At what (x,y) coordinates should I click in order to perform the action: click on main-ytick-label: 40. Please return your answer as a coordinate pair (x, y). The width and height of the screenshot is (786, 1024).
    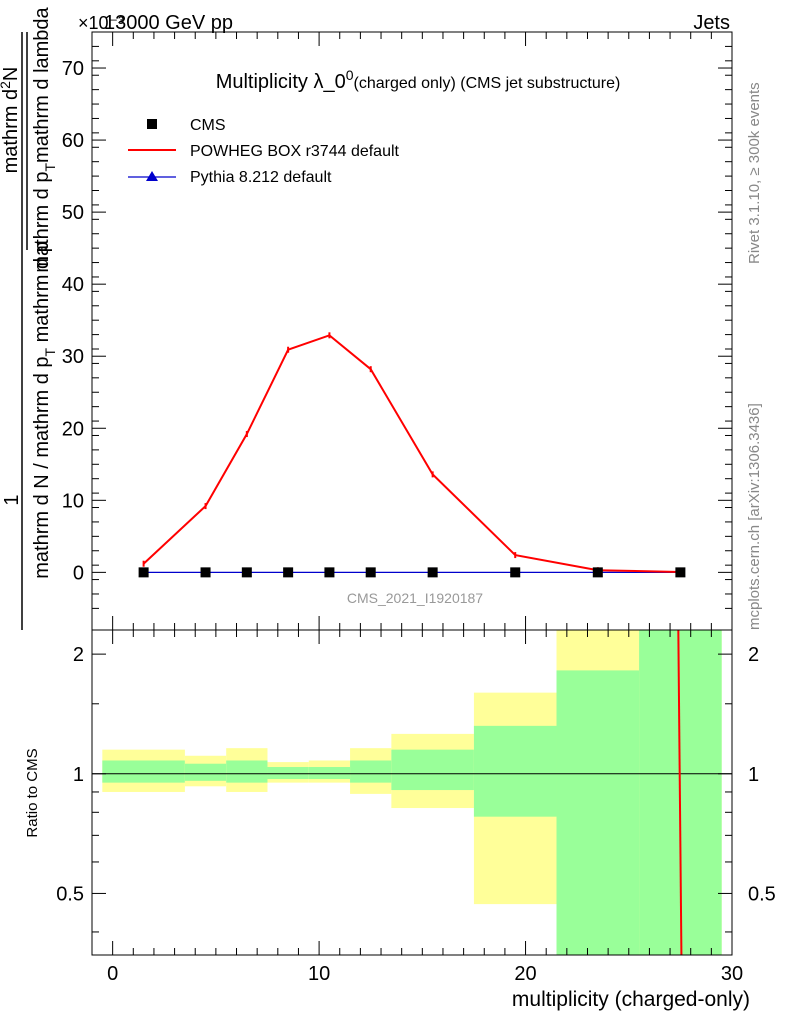
    Looking at the image, I should click on (73, 285).